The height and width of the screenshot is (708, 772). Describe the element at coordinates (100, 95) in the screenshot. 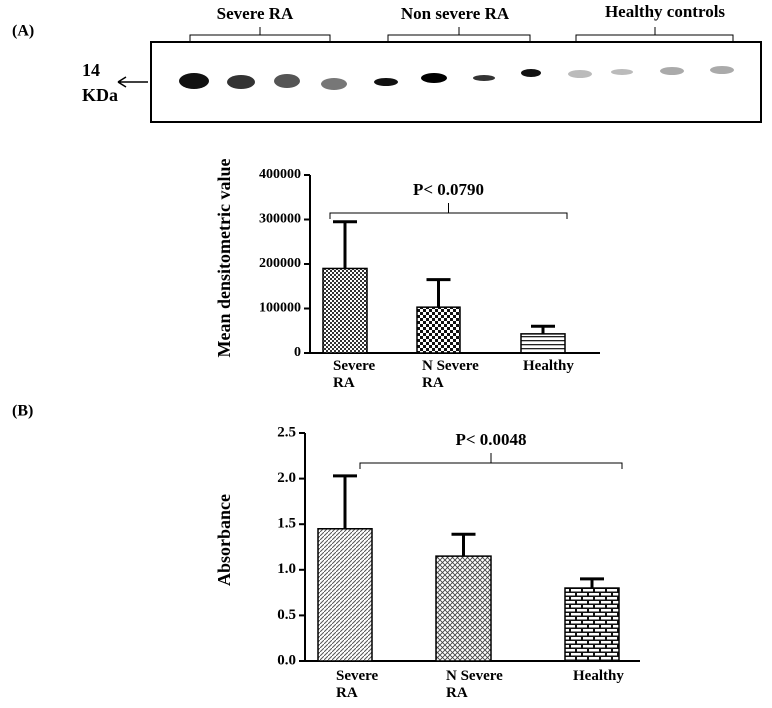

I see `marker-unit: KDa` at that location.